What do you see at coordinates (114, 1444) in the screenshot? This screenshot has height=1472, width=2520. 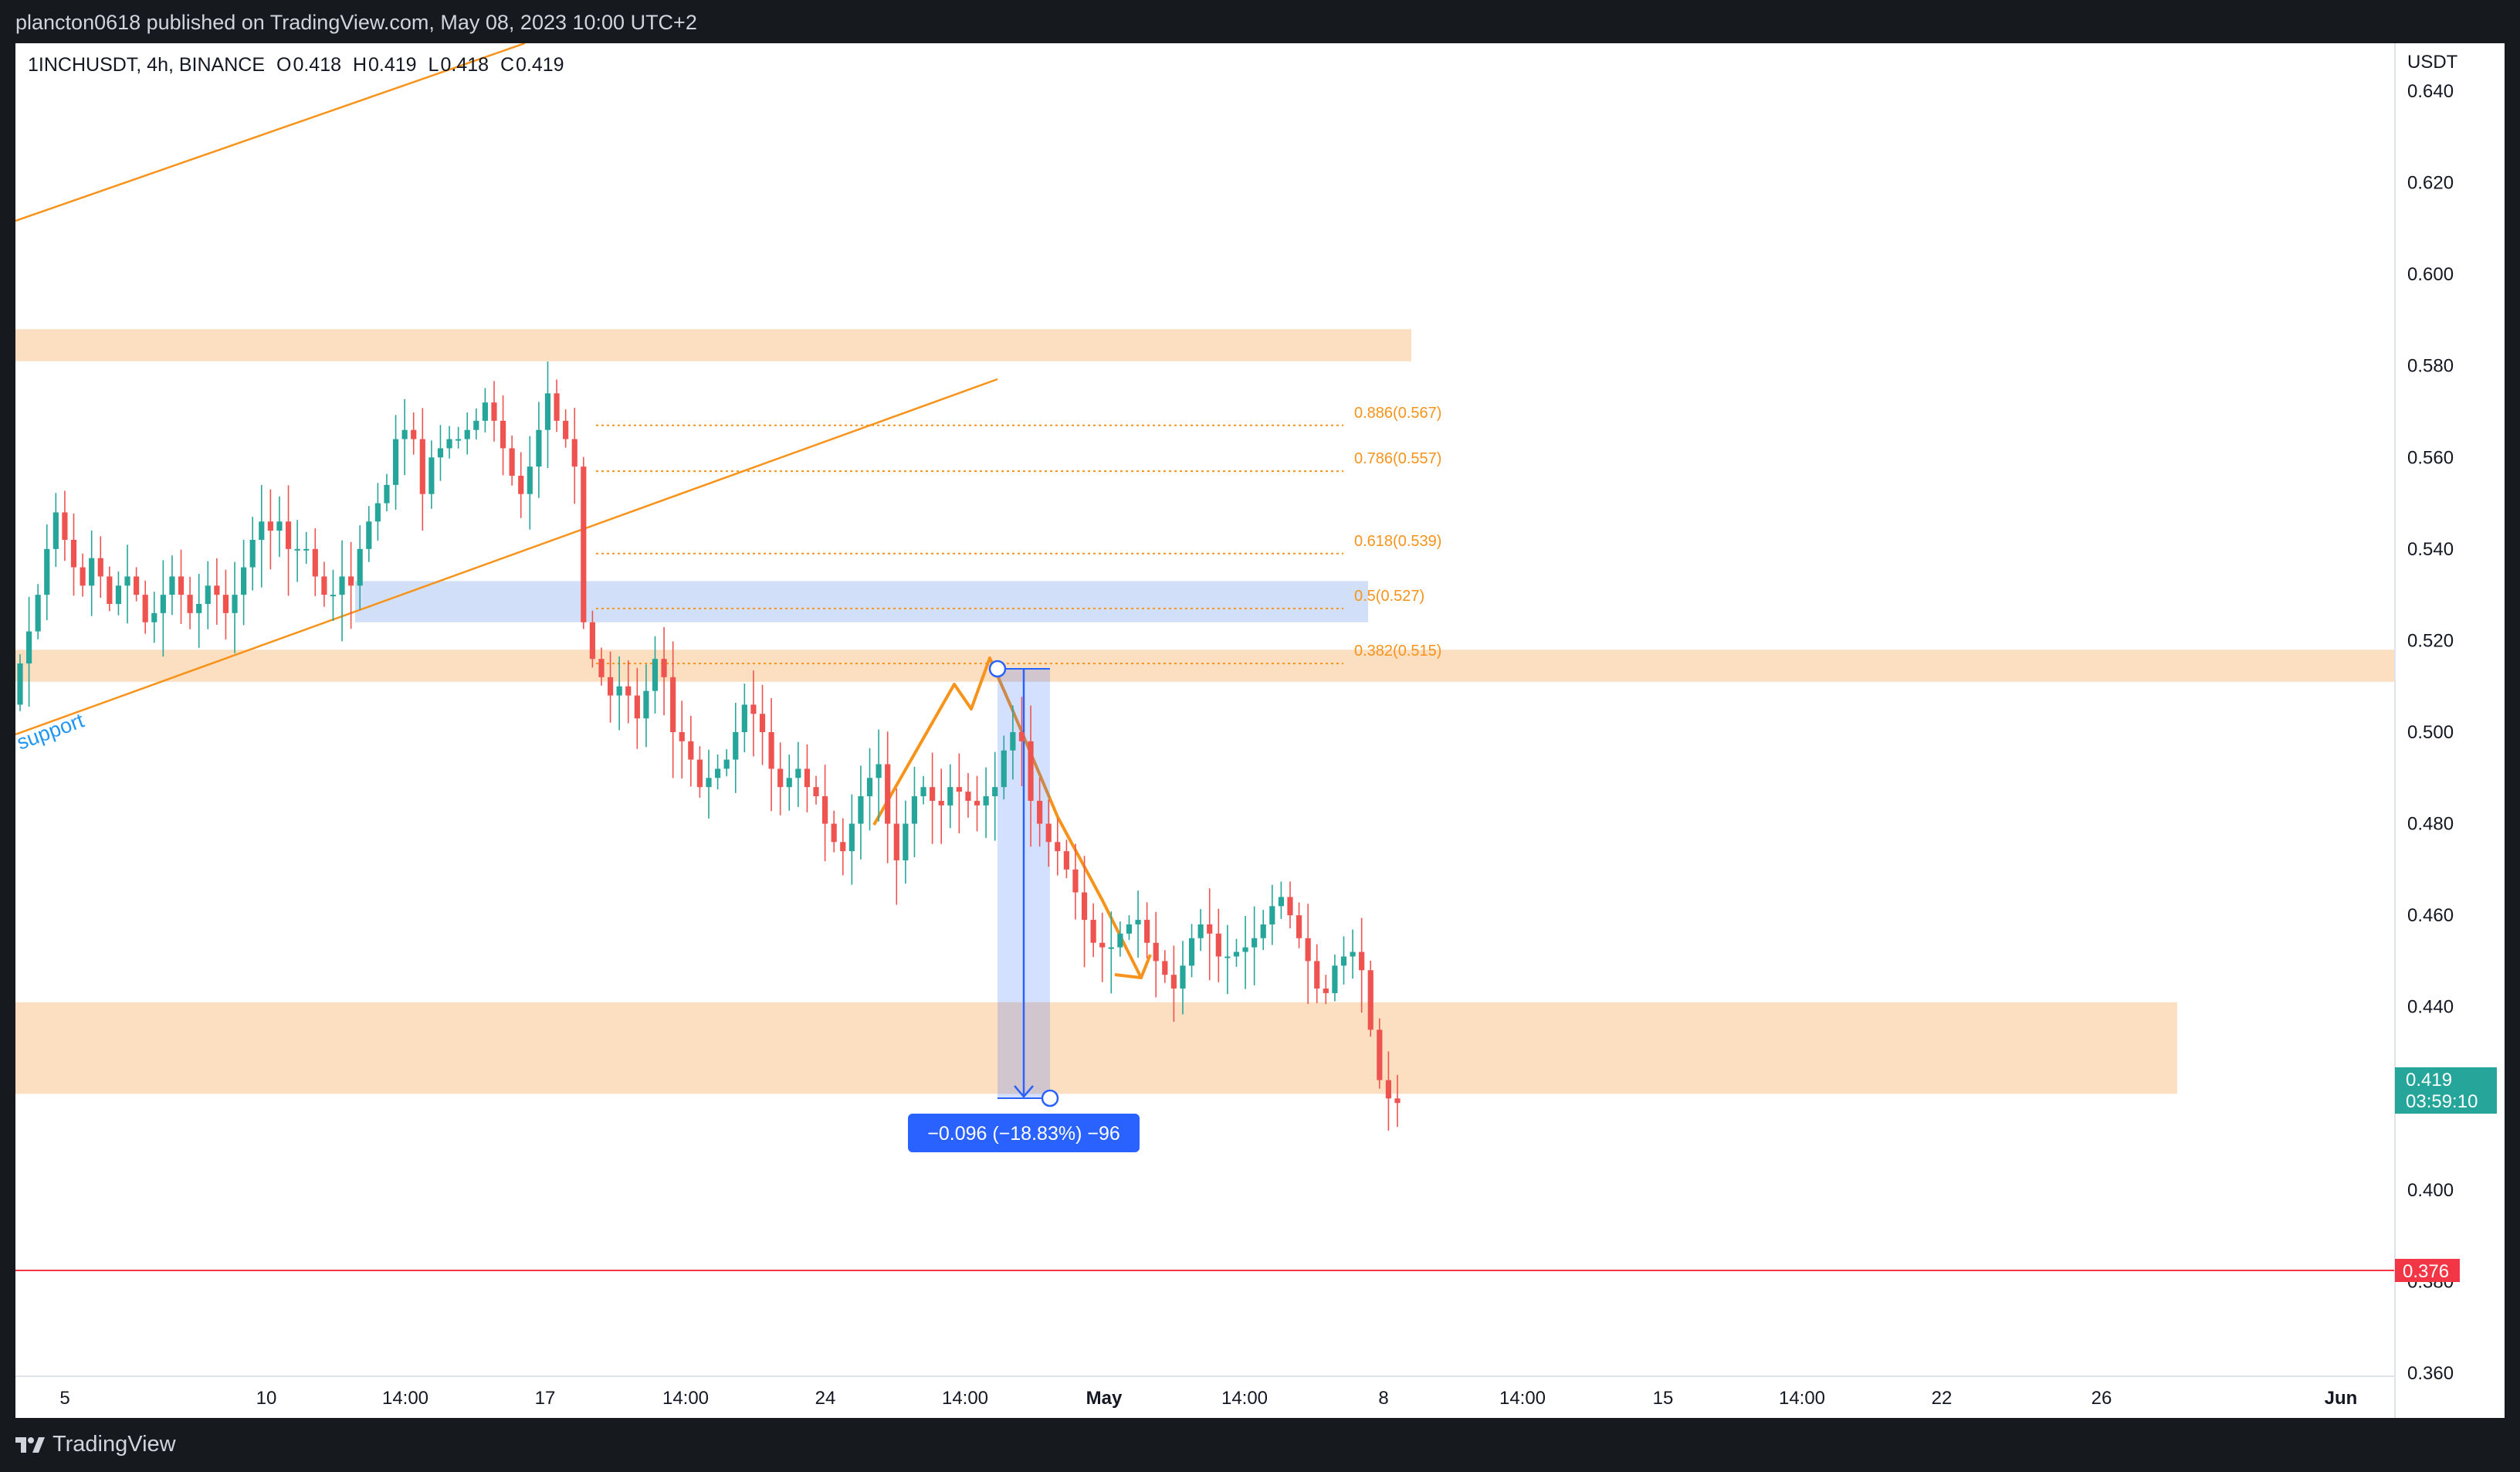 I see `tradingview-brand: TradingView` at bounding box center [114, 1444].